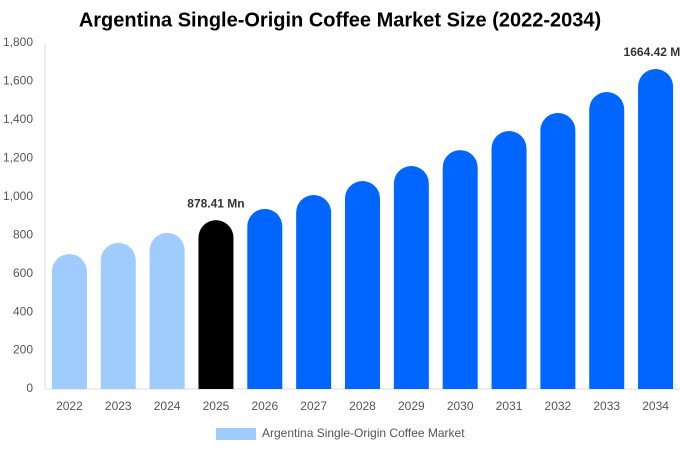  I want to click on y-tick-label: 800, so click(23, 234).